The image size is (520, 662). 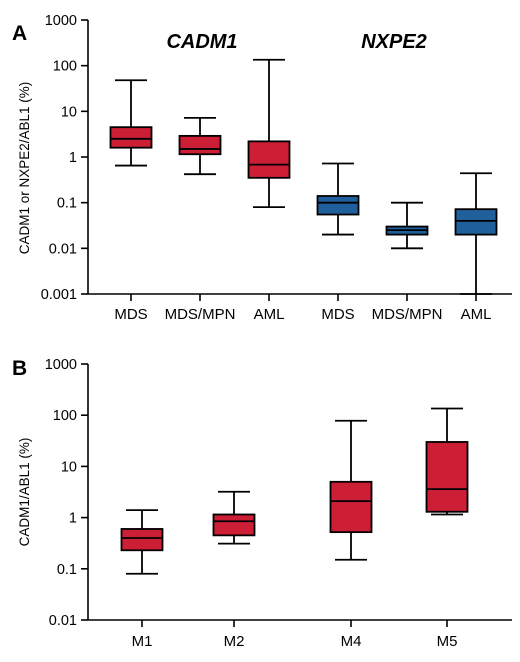 I want to click on group-label-nxpe2: NXPE2, so click(x=394, y=42).